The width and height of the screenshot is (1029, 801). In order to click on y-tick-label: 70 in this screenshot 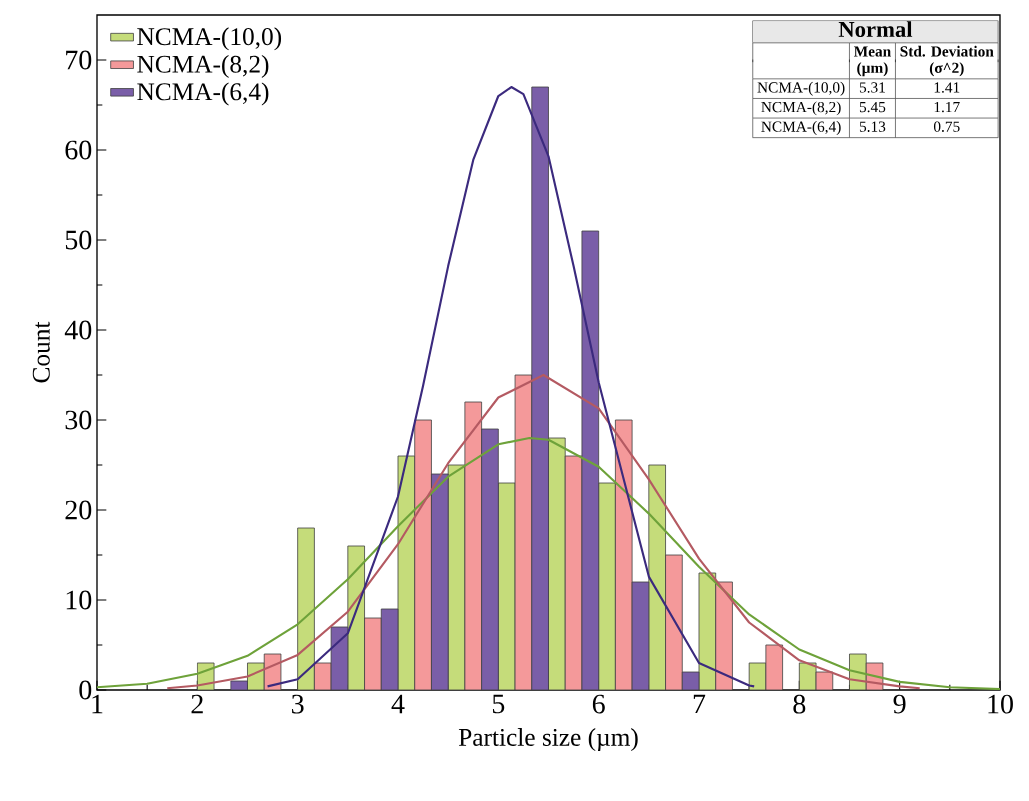, I will do `click(79, 60)`.